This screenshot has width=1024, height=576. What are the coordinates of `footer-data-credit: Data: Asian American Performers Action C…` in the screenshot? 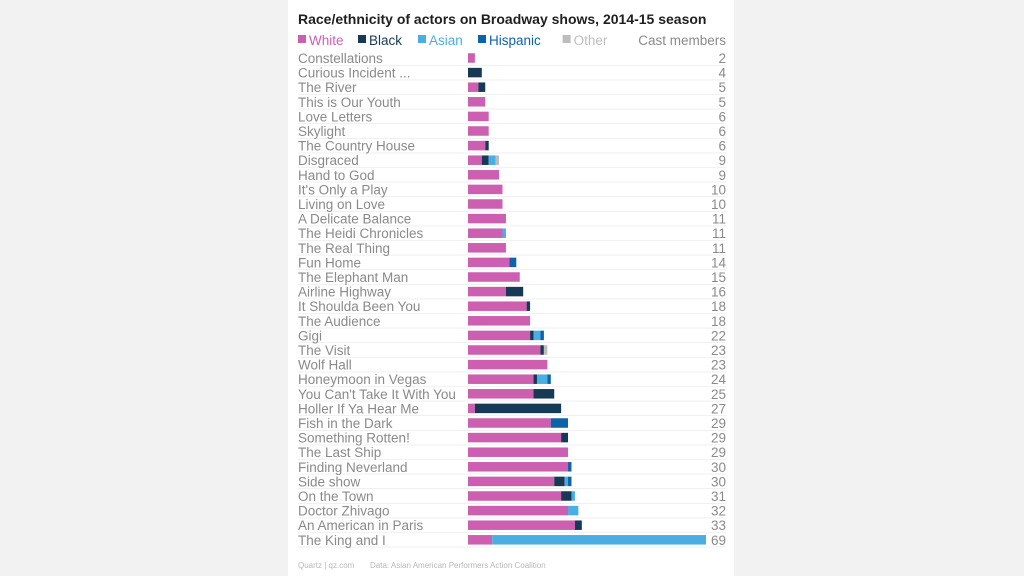 It's located at (458, 565).